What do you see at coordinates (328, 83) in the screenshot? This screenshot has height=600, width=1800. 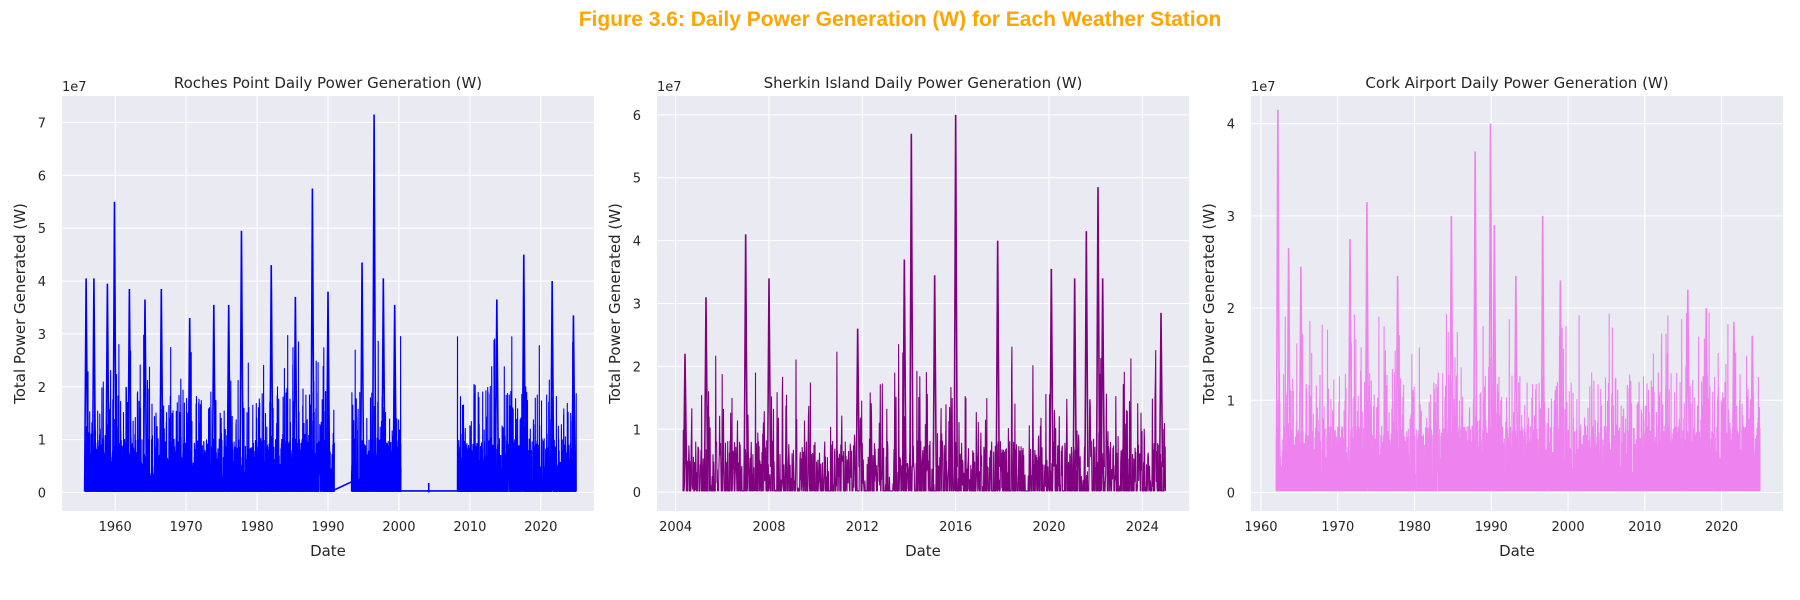 I see `chart-title: Roches Point Daily Power Generation (W)` at bounding box center [328, 83].